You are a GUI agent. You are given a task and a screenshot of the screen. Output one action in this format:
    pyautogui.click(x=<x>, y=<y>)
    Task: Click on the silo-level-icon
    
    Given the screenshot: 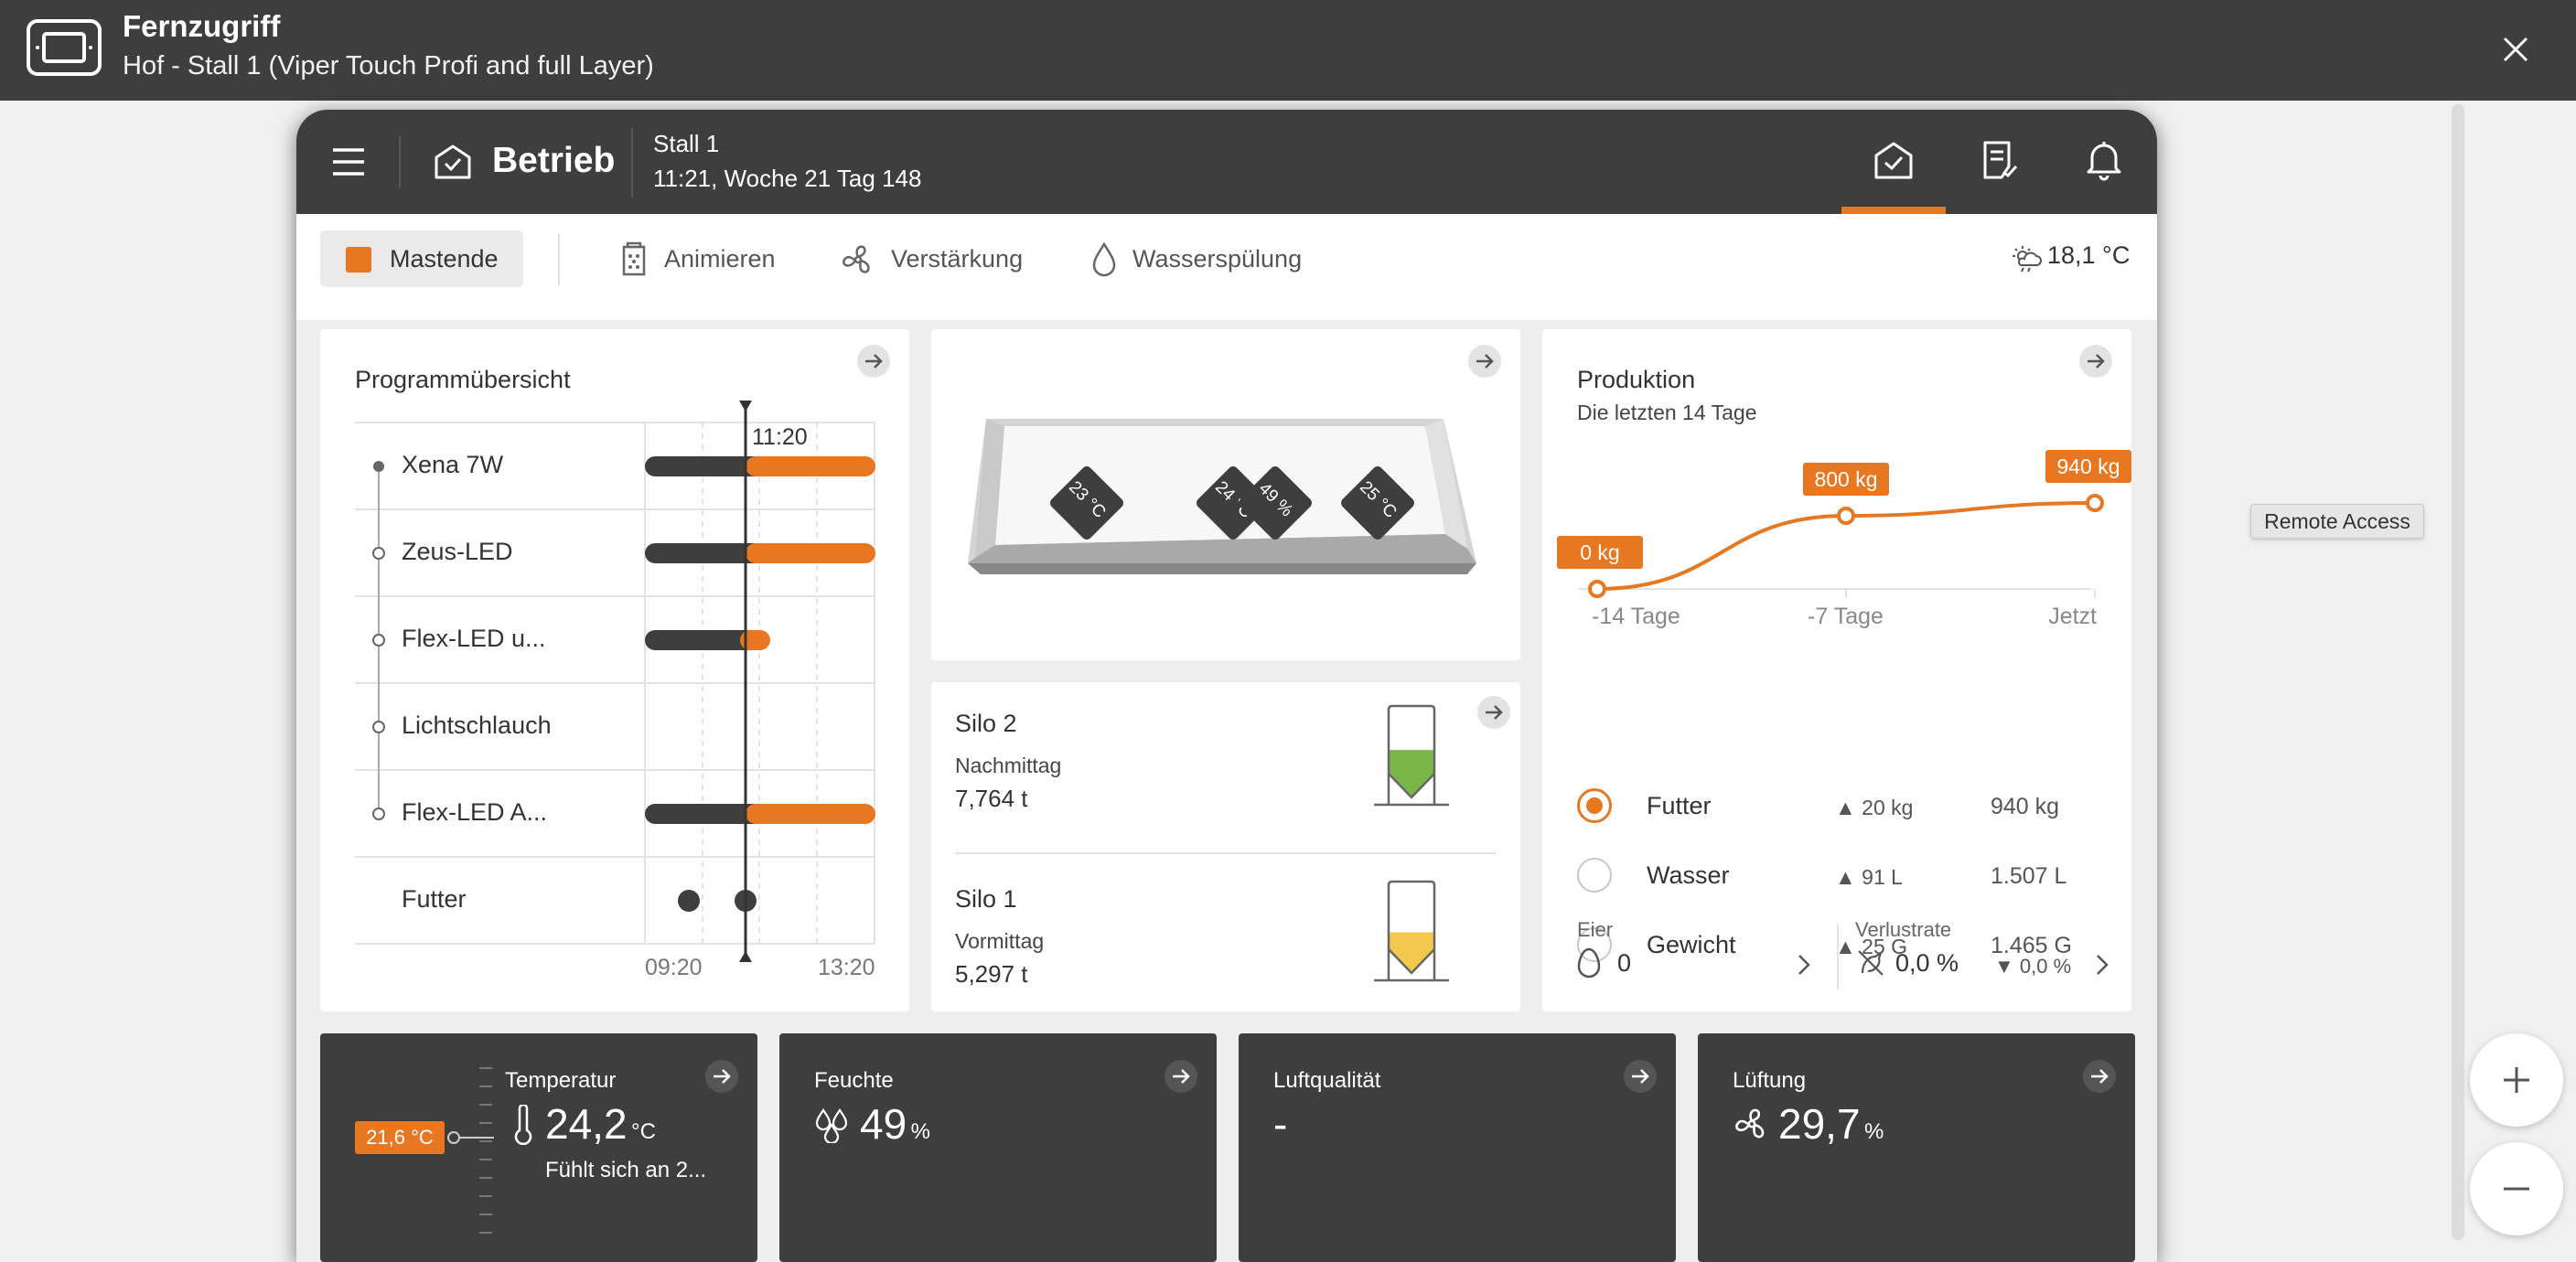 What is the action you would take?
    pyautogui.click(x=1412, y=931)
    